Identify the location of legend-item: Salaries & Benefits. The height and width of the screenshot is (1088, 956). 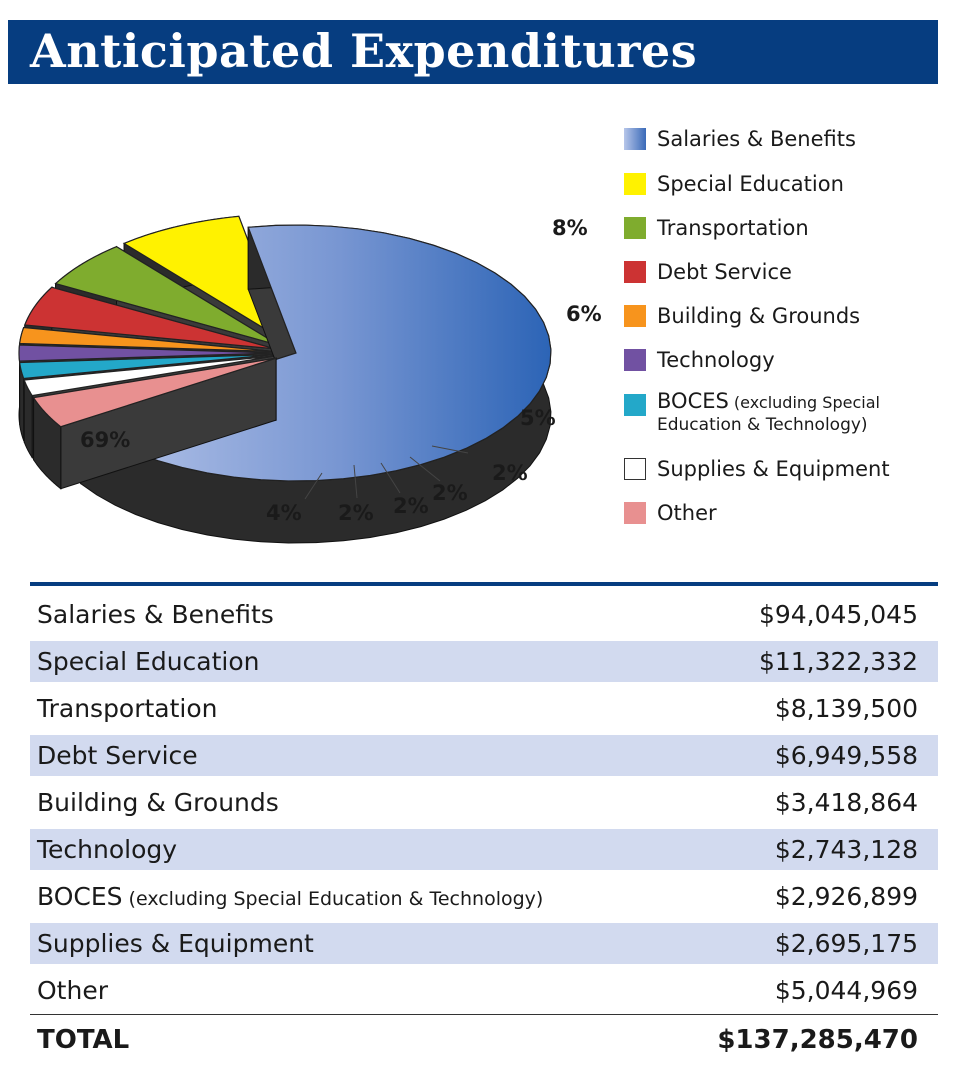
(740, 139).